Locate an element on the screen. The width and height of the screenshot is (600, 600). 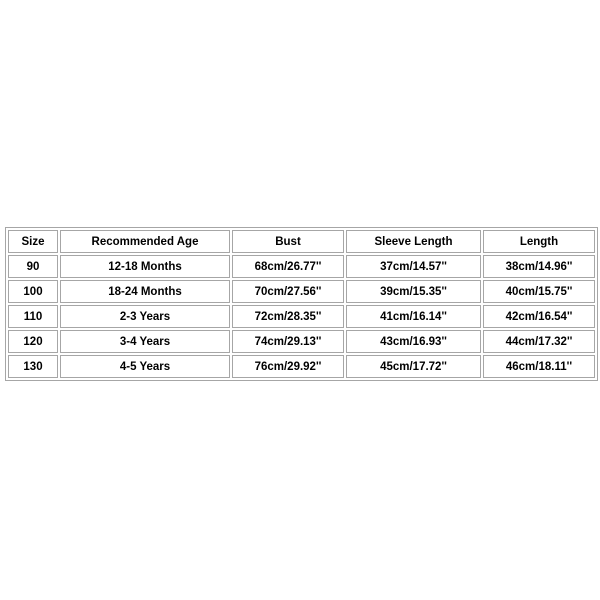
table-cell: 39cm/15.35'' is located at coordinates (413, 291).